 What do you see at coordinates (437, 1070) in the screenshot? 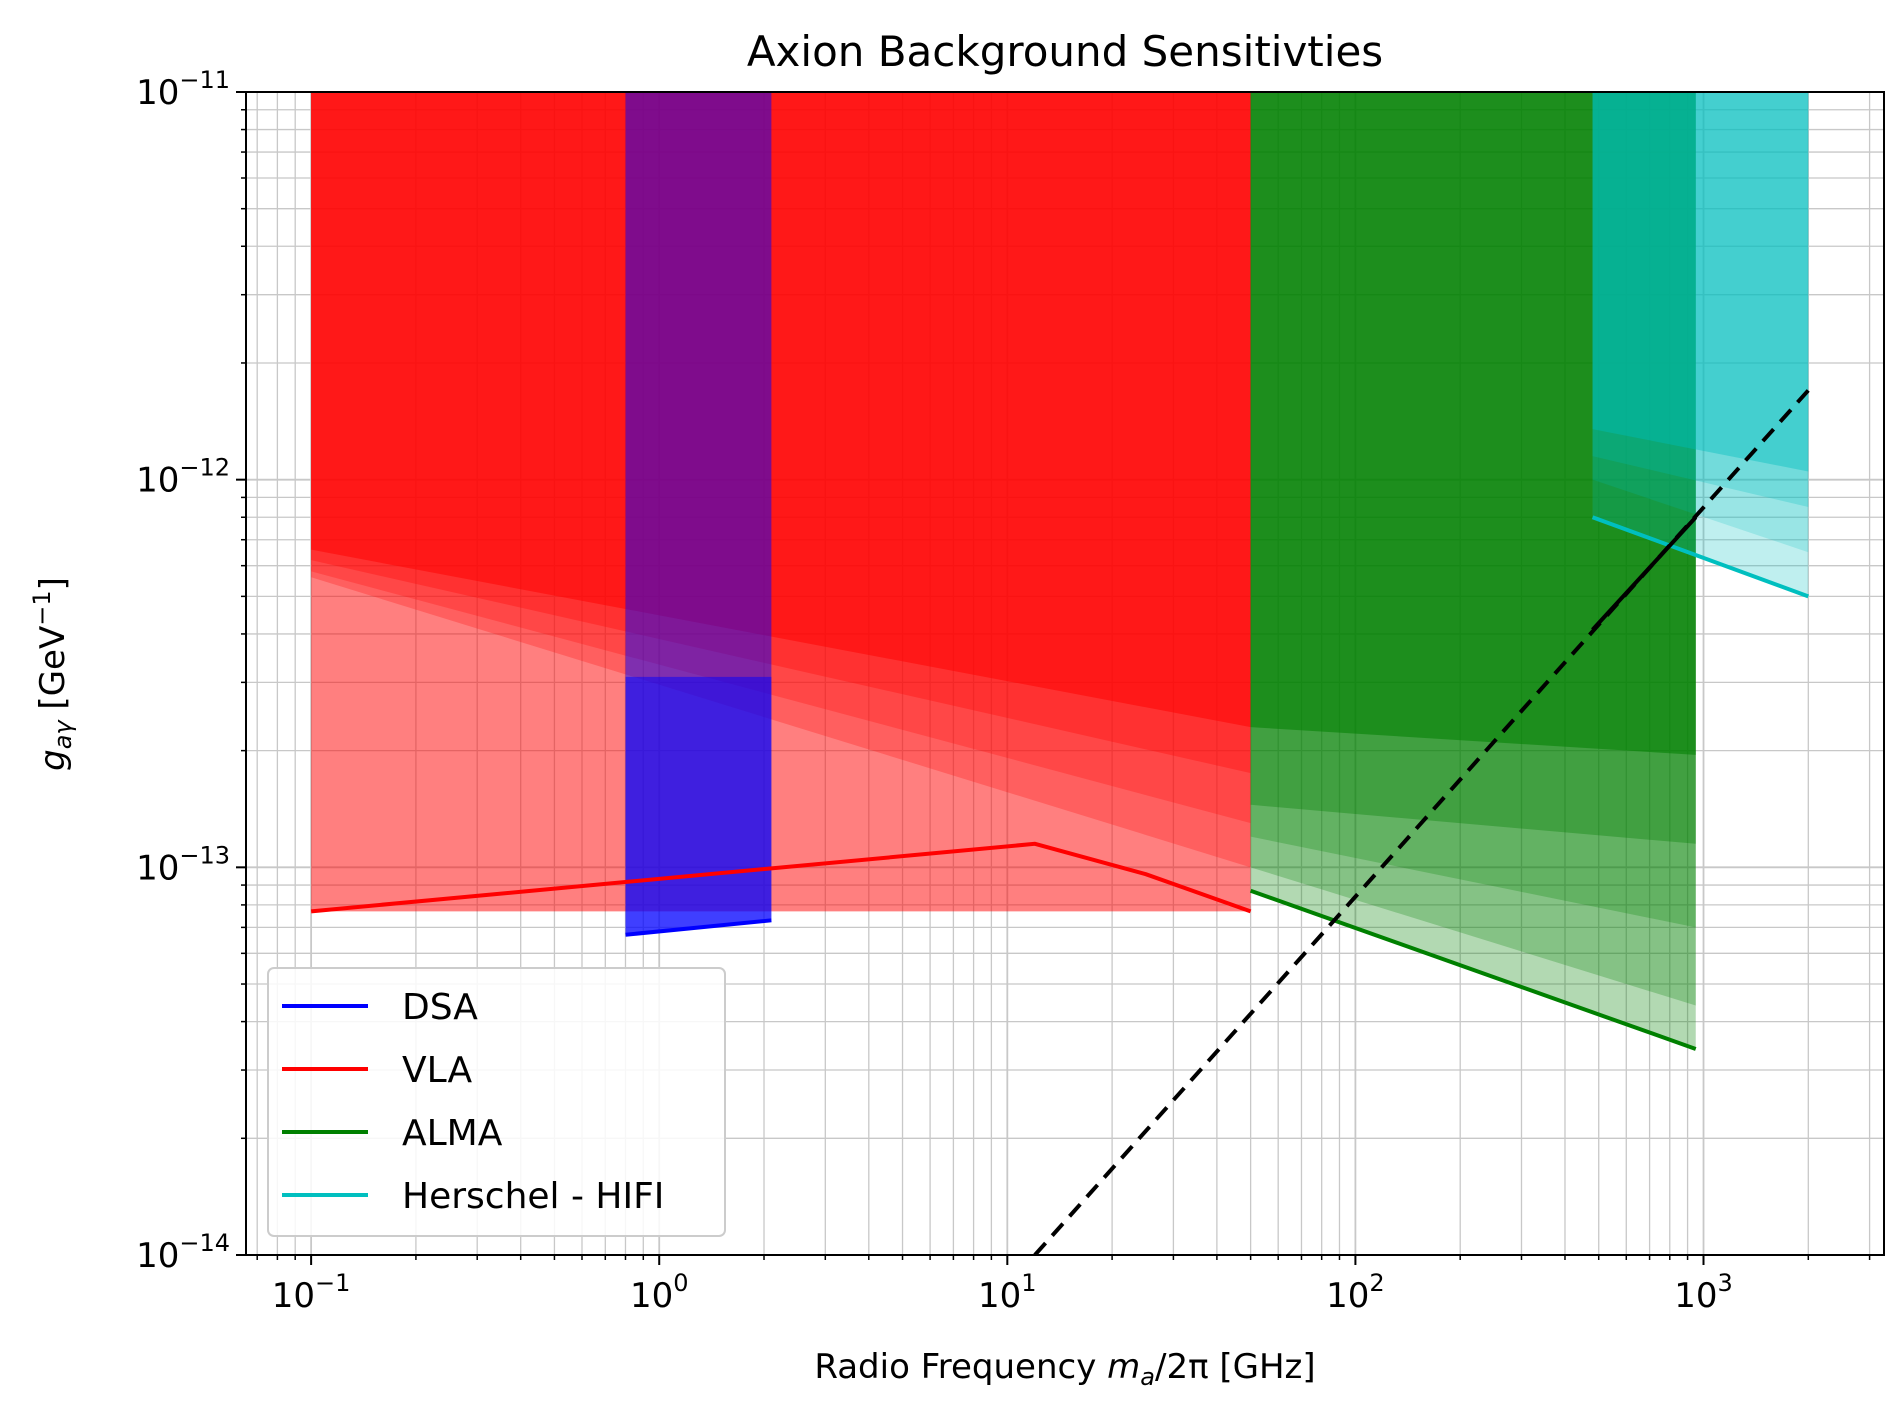
I see `legend-label-vla: VLA` at bounding box center [437, 1070].